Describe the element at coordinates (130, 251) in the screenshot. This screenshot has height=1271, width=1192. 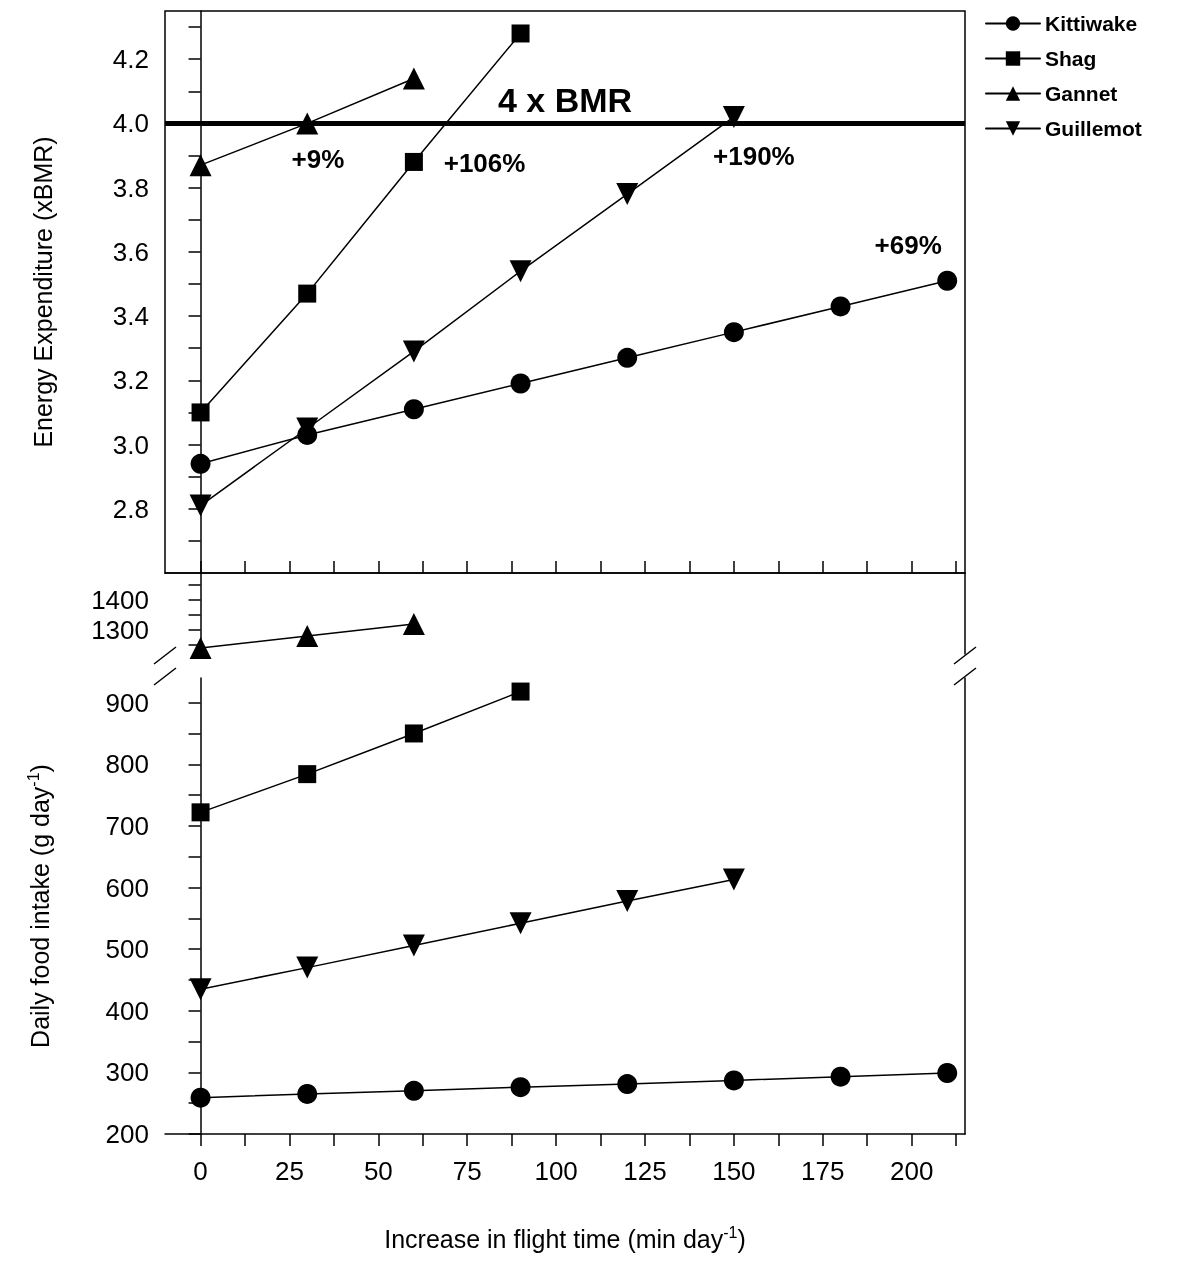
I see `y-tick-label: 3.6` at that location.